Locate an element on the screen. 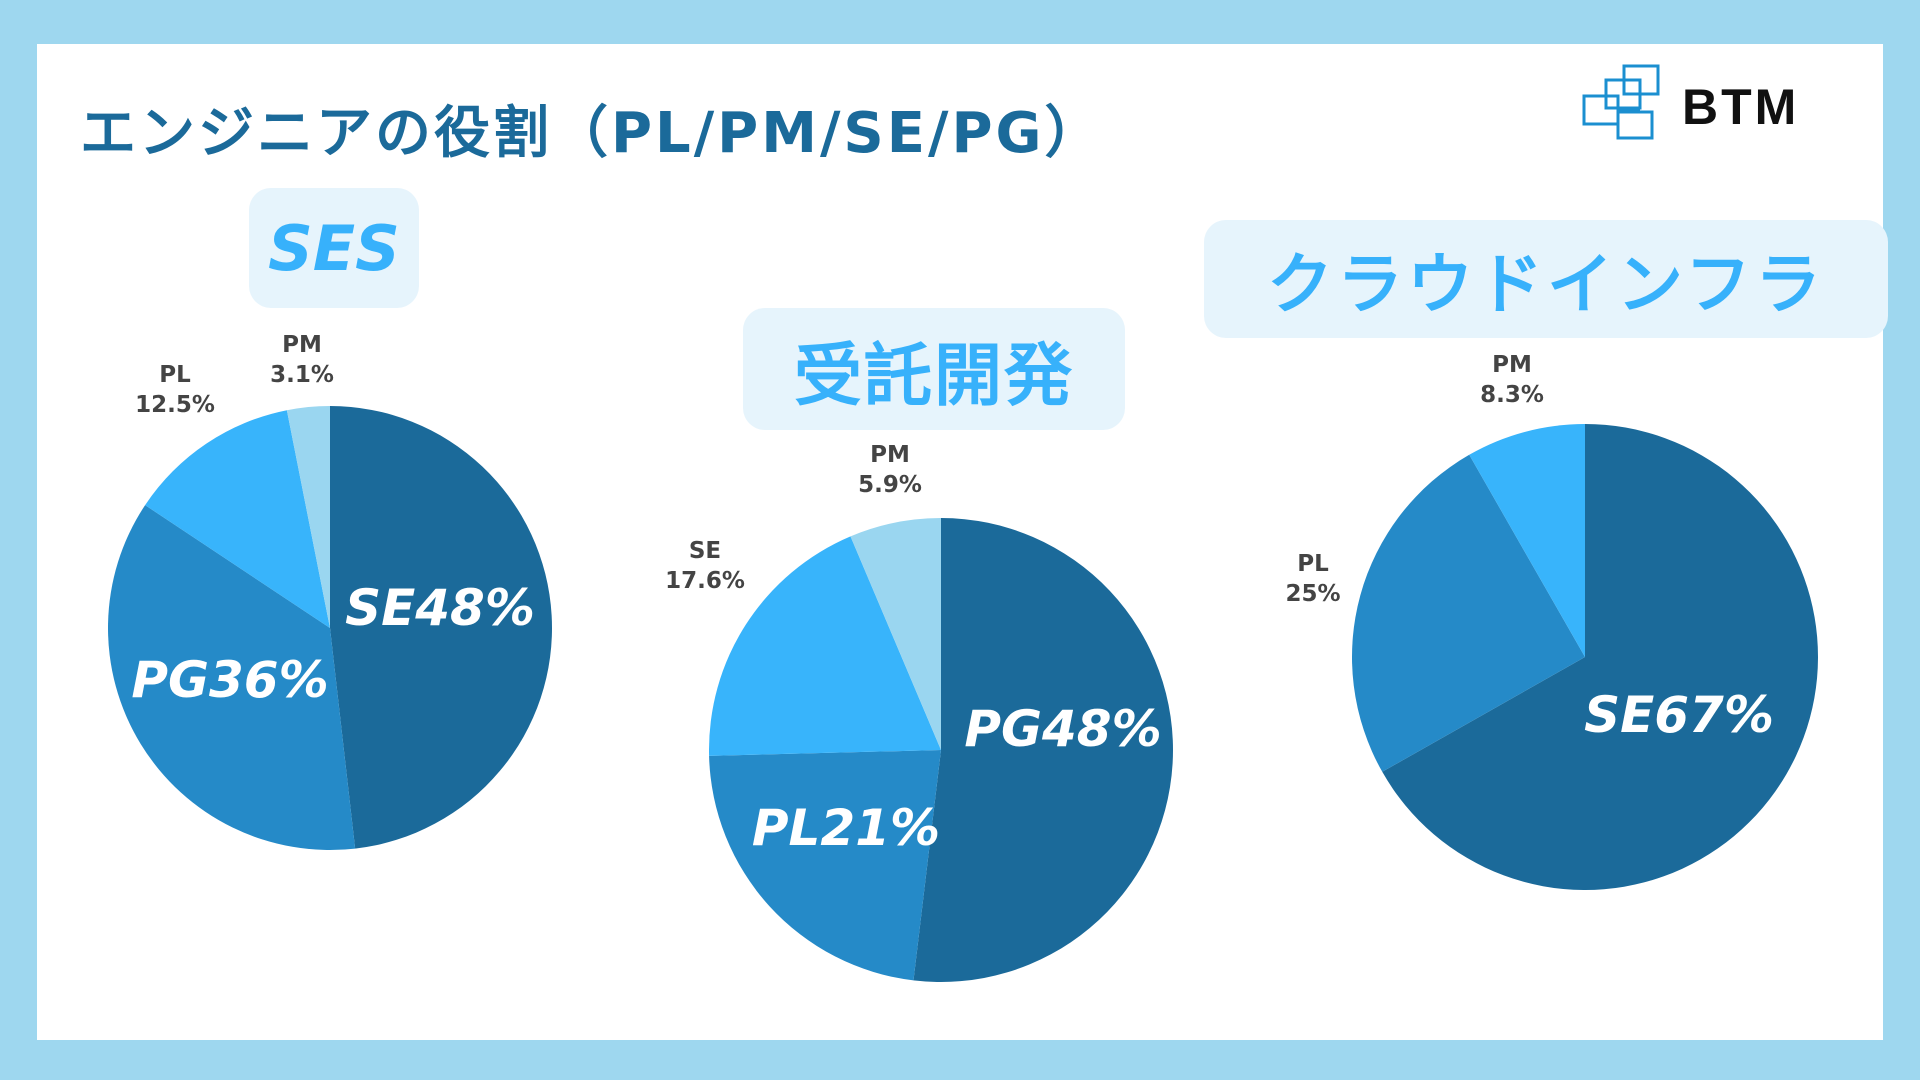 This screenshot has width=1920, height=1080. outside-label-ses-pl: PL 12.5% is located at coordinates (175, 390).